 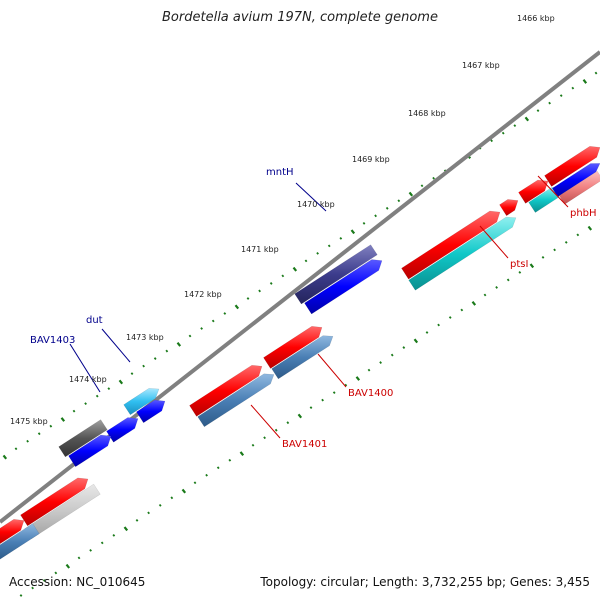 I want to click on gene-label-BAV1403: BAV1403, so click(x=52, y=340).